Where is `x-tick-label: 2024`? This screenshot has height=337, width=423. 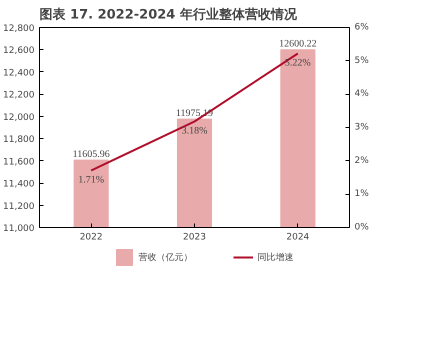
x-tick-label: 2024 is located at coordinates (298, 237).